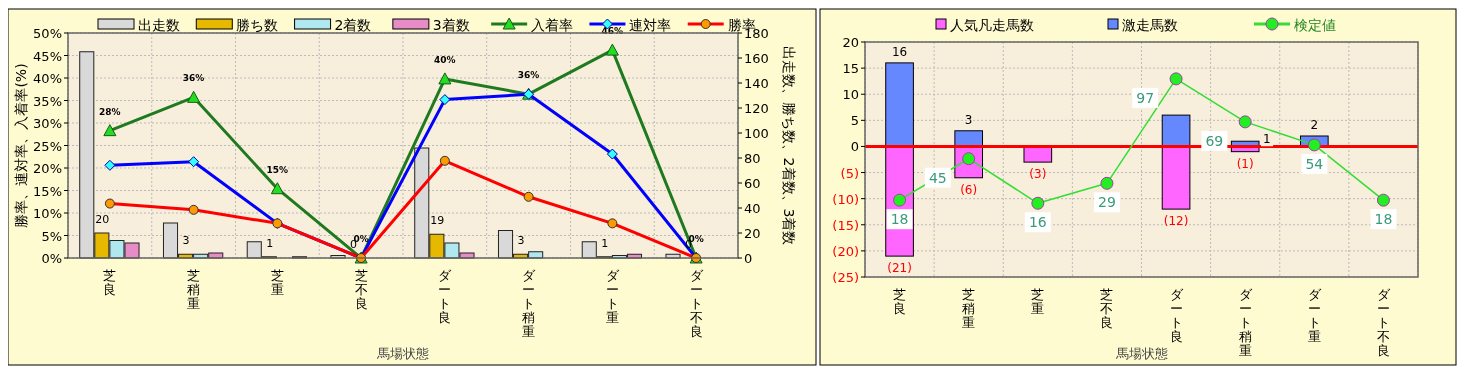 The width and height of the screenshot is (1466, 374). What do you see at coordinates (1176, 221) in the screenshot?
I see `data-label: (12)` at bounding box center [1176, 221].